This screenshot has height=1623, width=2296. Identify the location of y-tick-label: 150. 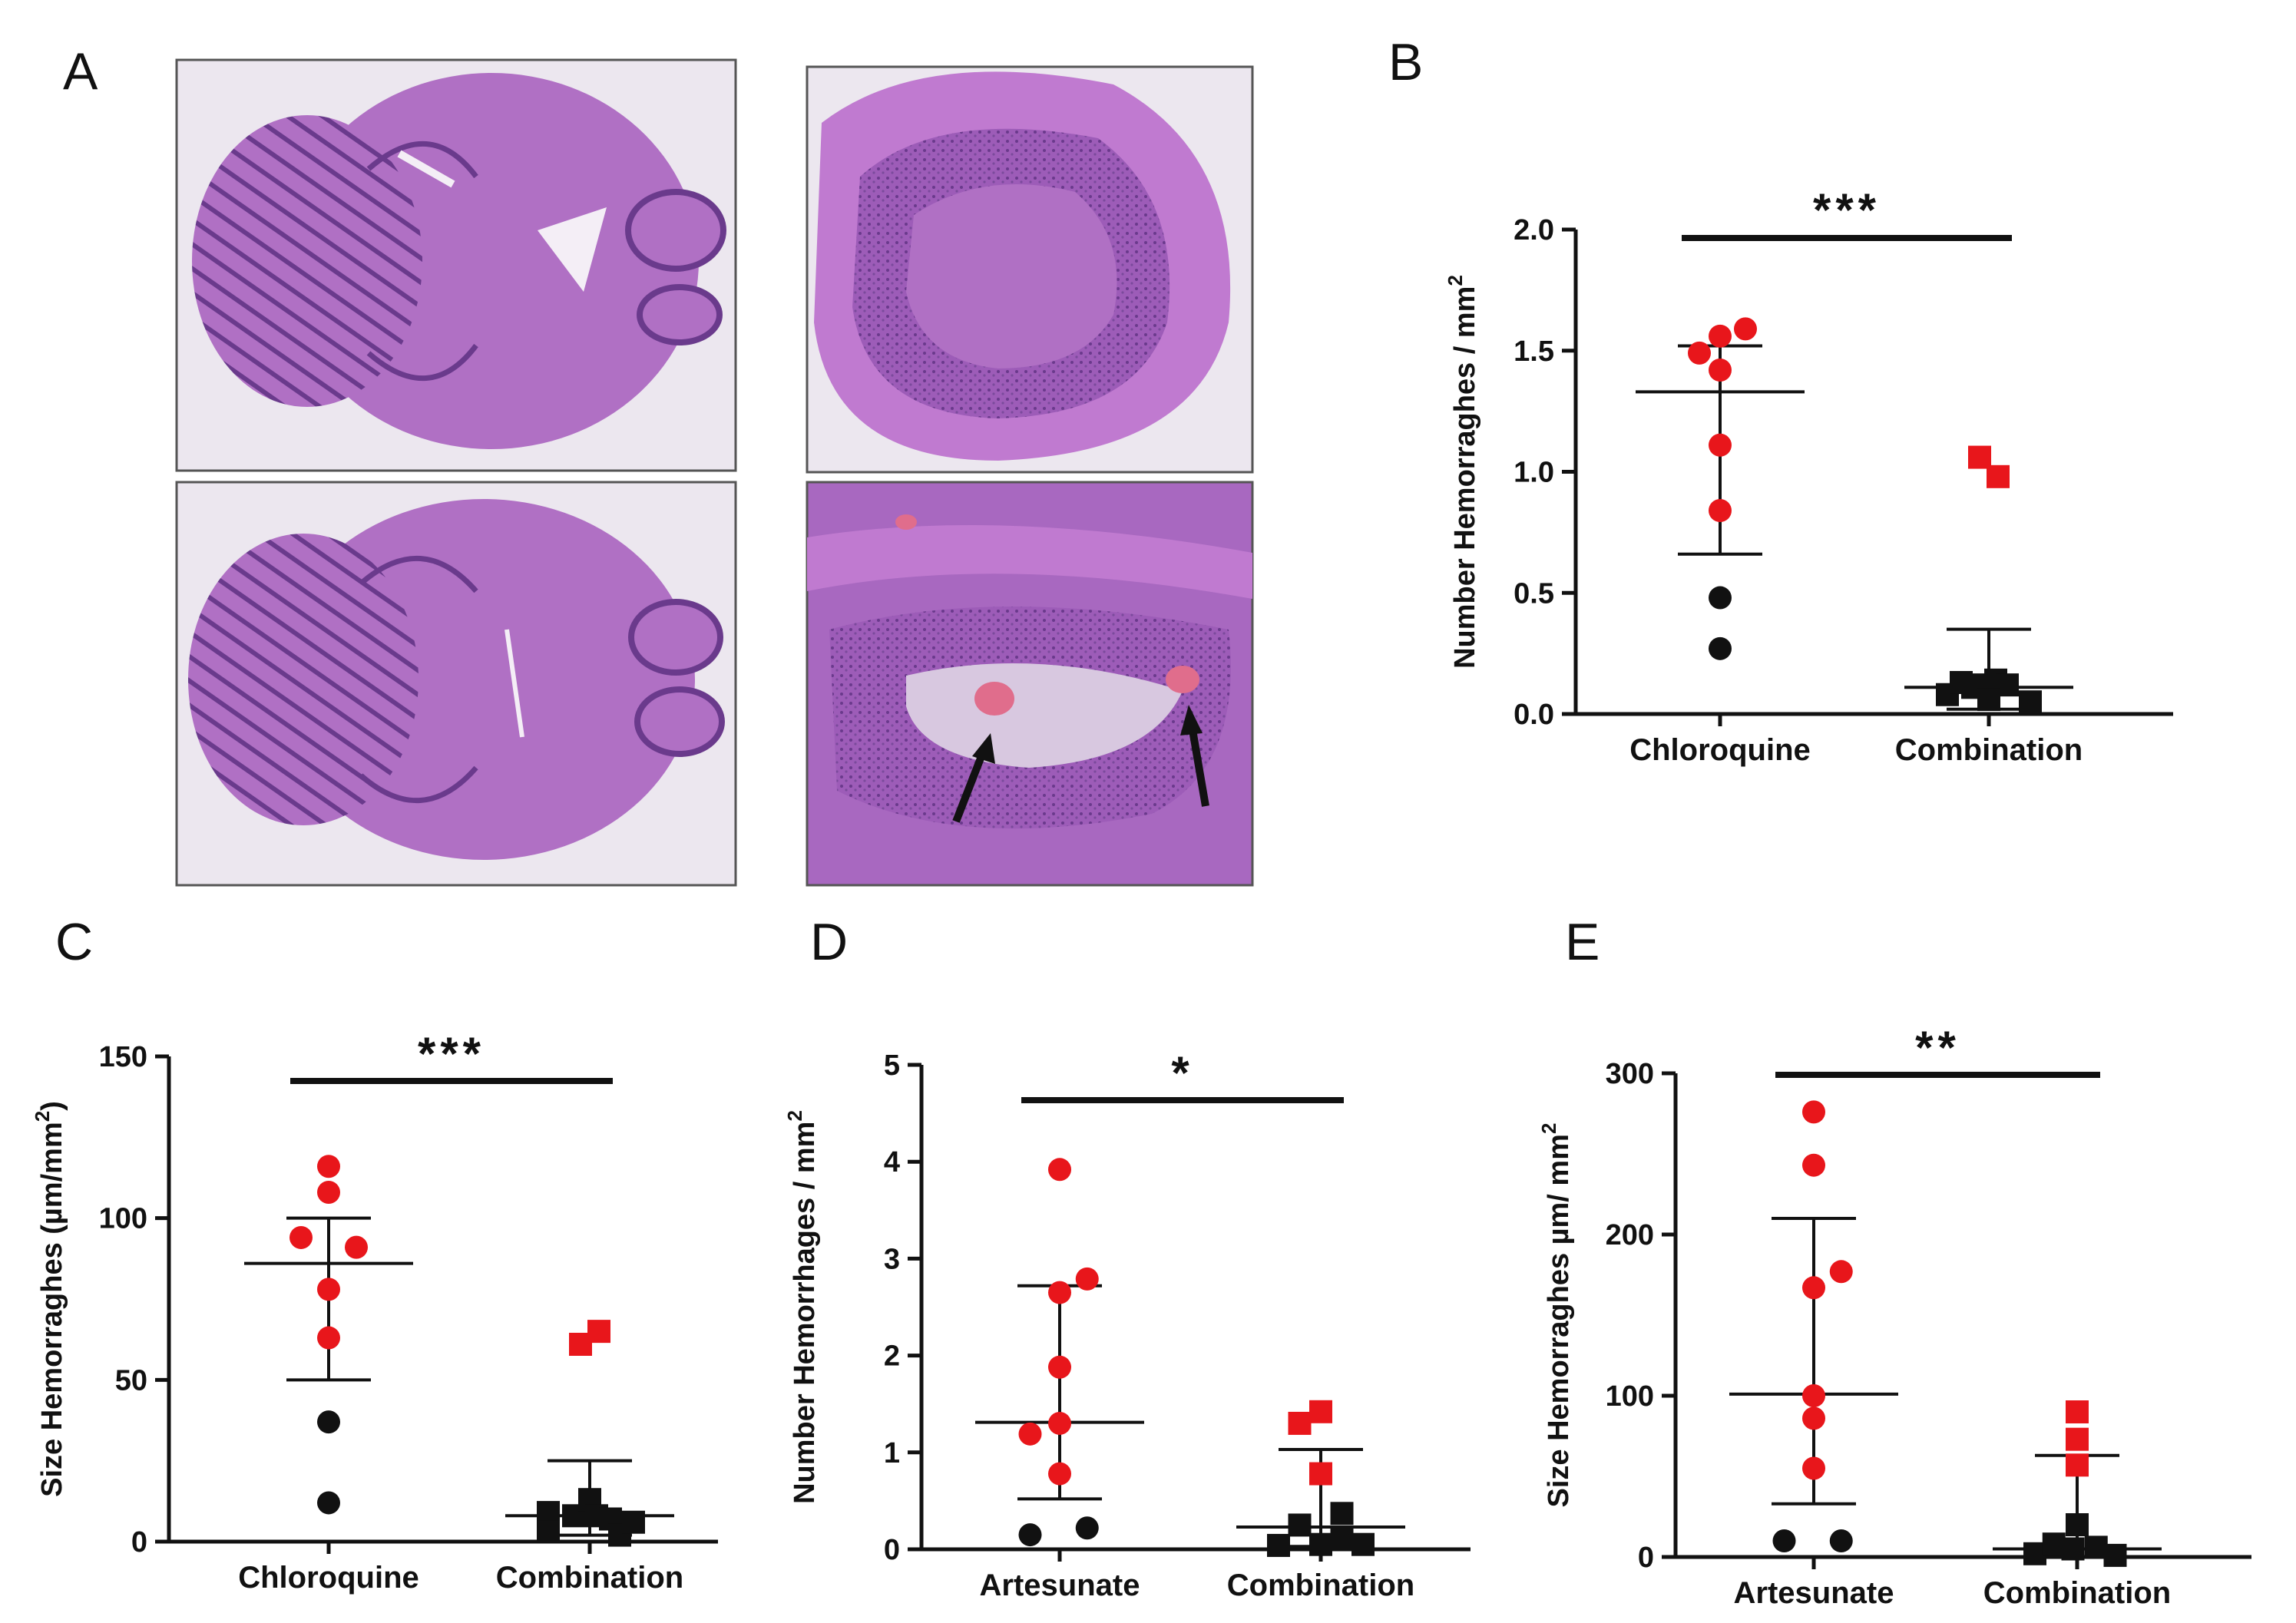
(123, 1057).